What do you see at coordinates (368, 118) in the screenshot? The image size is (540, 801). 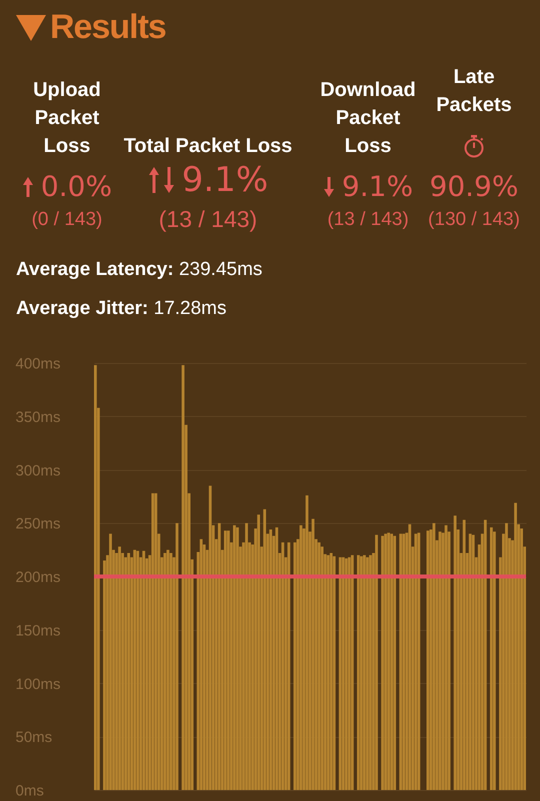 I see `text: Download Packet Loss` at bounding box center [368, 118].